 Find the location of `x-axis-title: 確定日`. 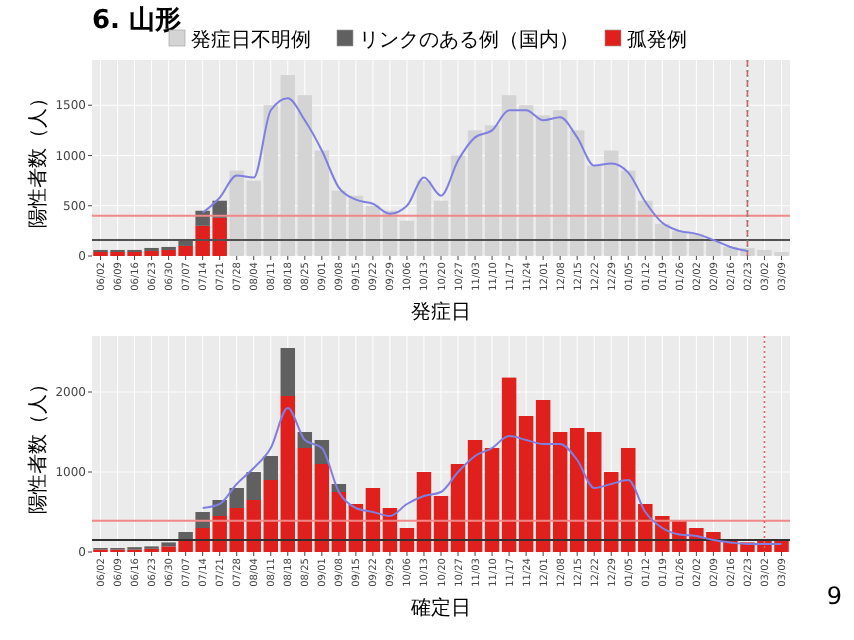

x-axis-title: 確定日 is located at coordinates (440, 608).